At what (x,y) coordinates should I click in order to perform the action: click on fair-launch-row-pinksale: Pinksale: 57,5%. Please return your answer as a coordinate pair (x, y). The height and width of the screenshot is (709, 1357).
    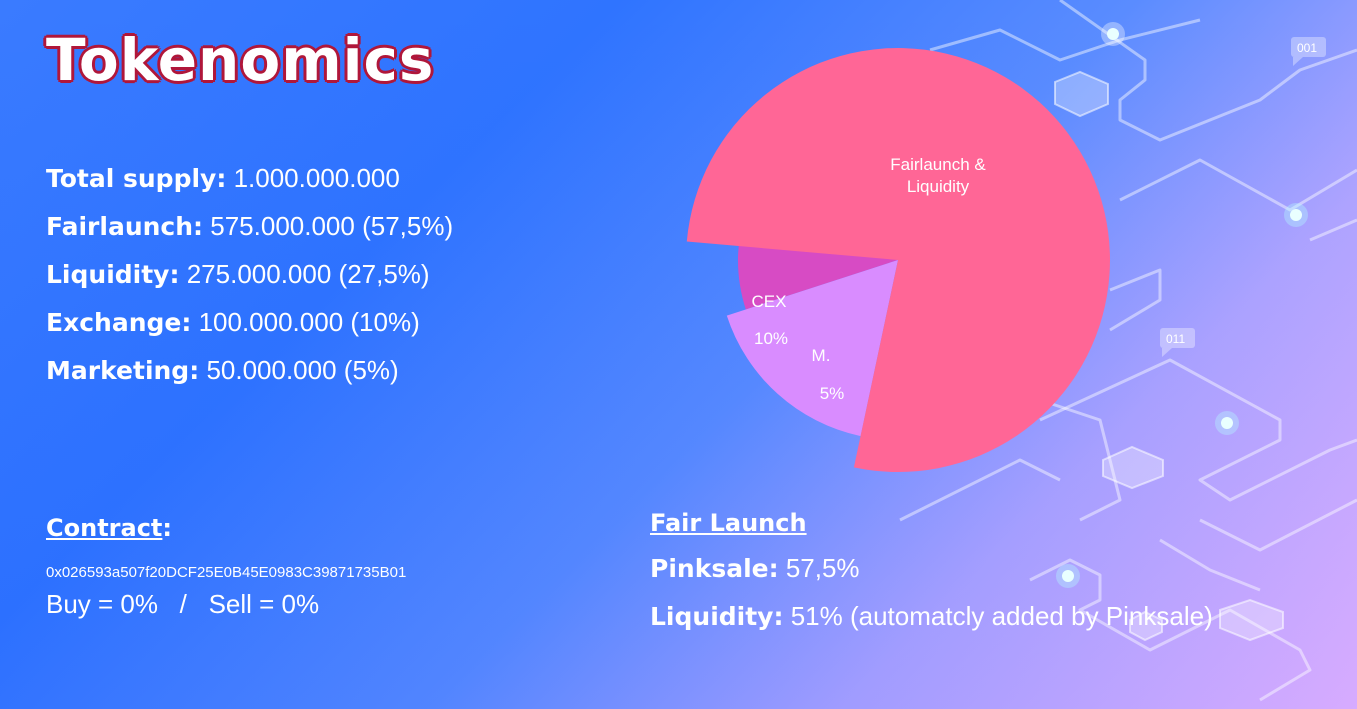
    Looking at the image, I should click on (931, 568).